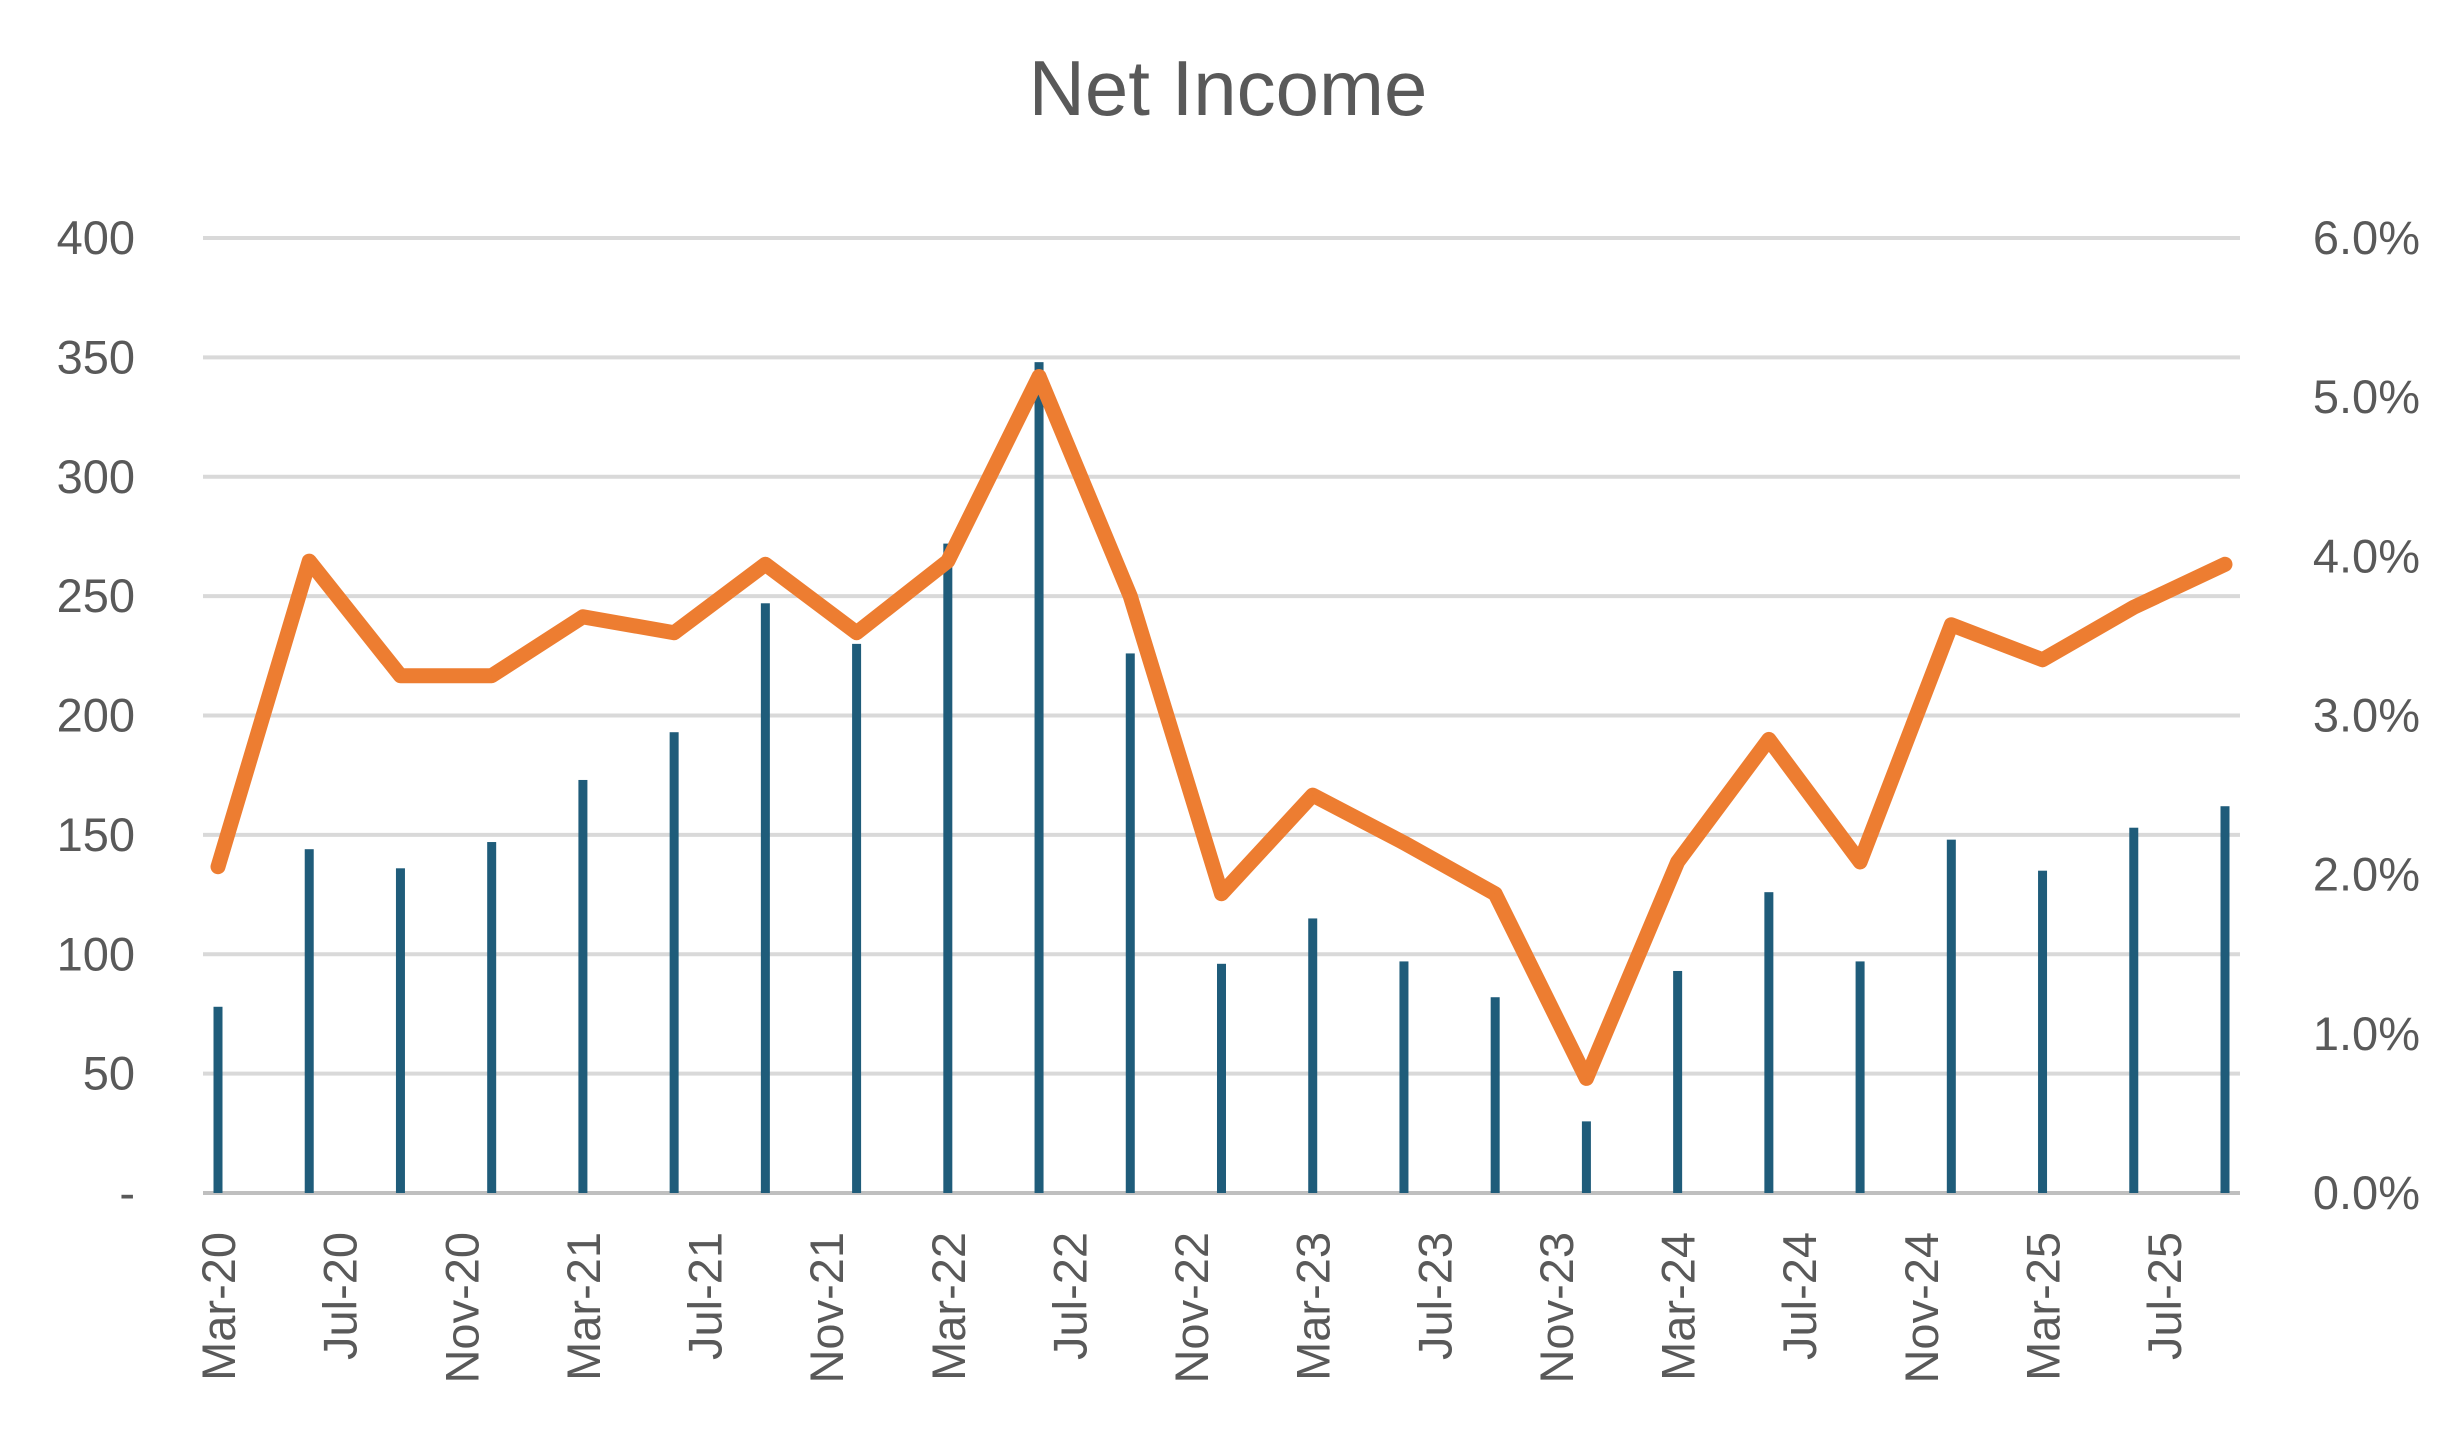 The image size is (2446, 1452). I want to click on y-left-tick-label: 350, so click(96, 356).